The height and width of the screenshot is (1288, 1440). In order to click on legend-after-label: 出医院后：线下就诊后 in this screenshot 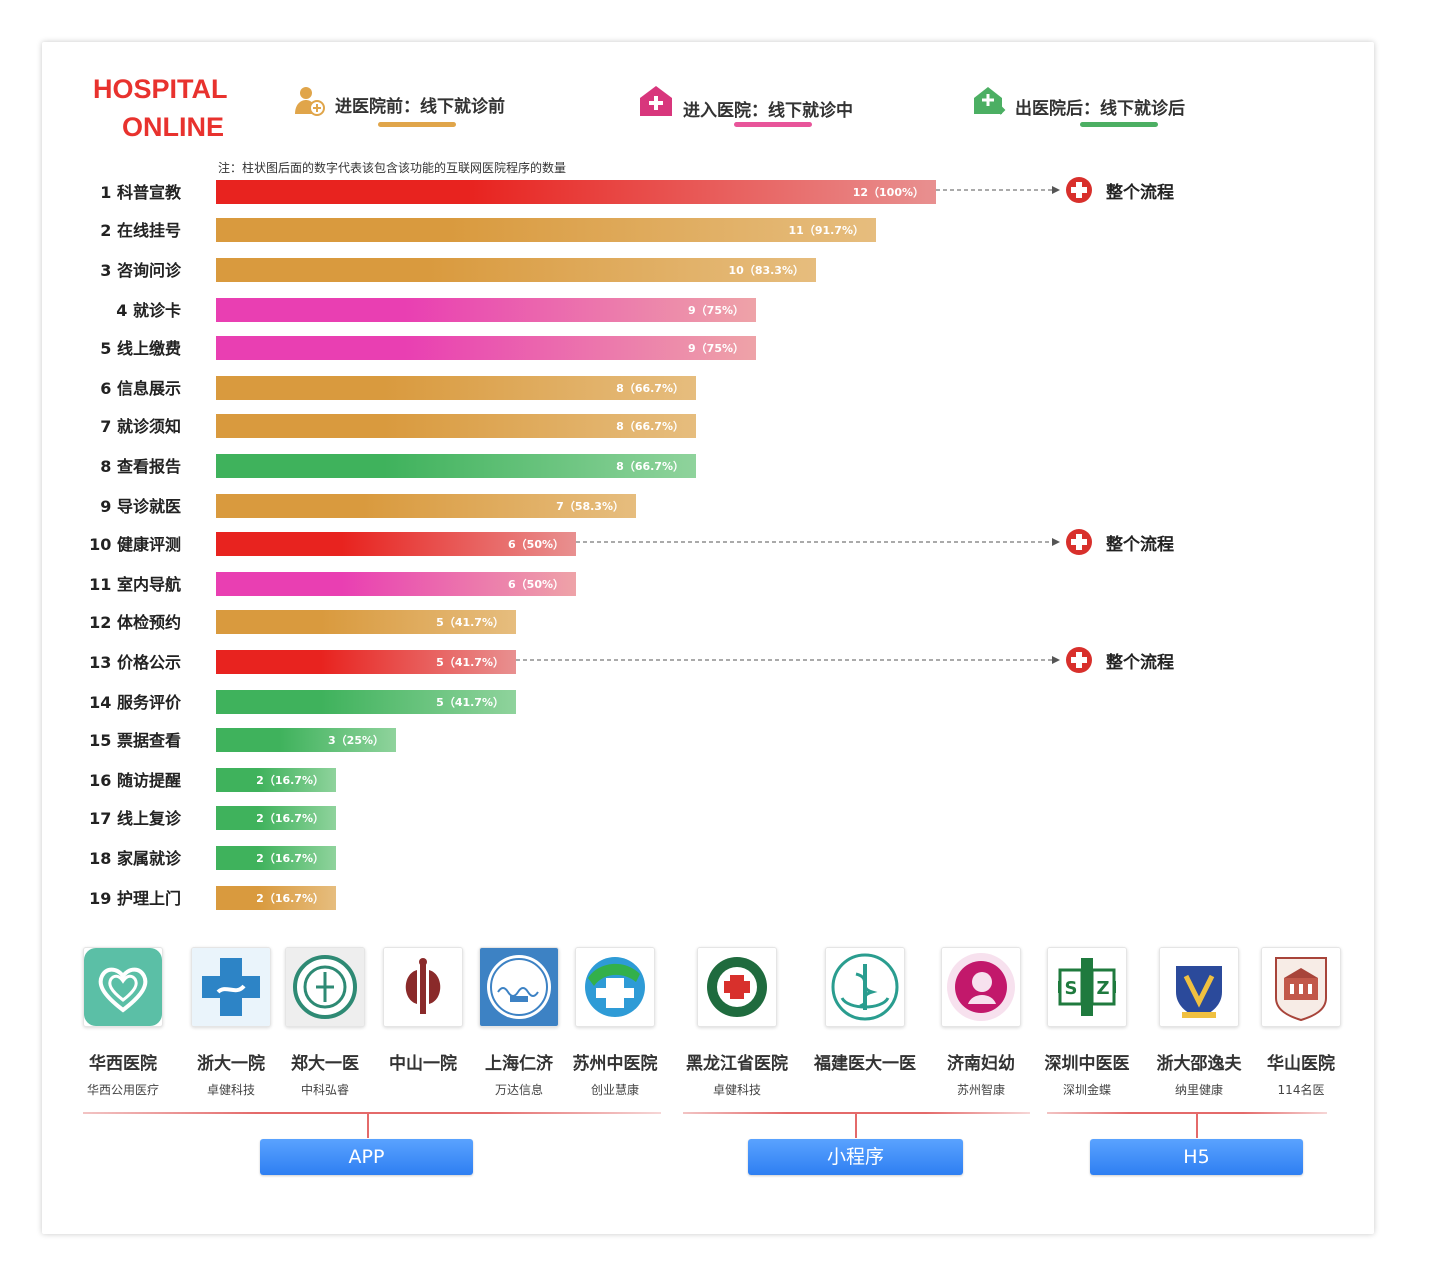, I will do `click(1100, 109)`.